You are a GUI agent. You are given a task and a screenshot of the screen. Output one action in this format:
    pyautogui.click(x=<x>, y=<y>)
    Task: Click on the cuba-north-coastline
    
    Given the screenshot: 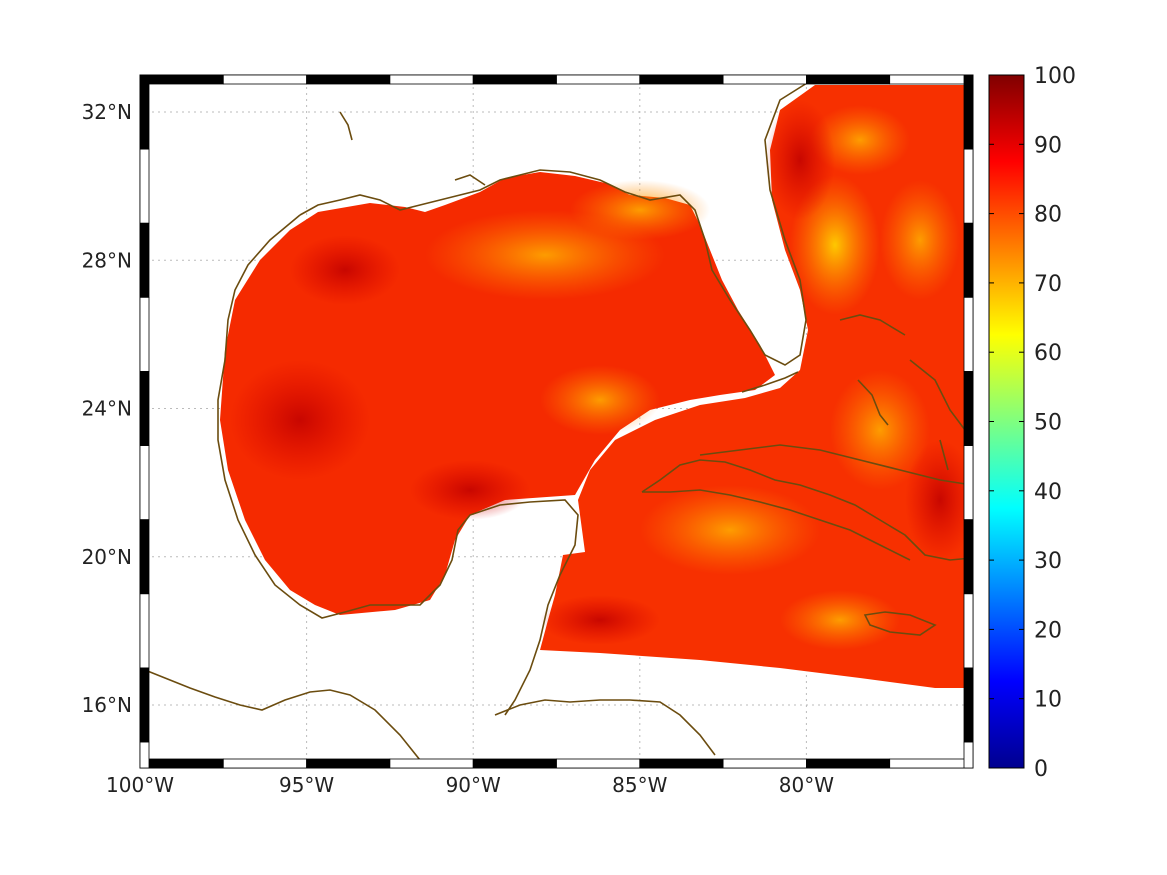 What is the action you would take?
    pyautogui.click(x=836, y=465)
    